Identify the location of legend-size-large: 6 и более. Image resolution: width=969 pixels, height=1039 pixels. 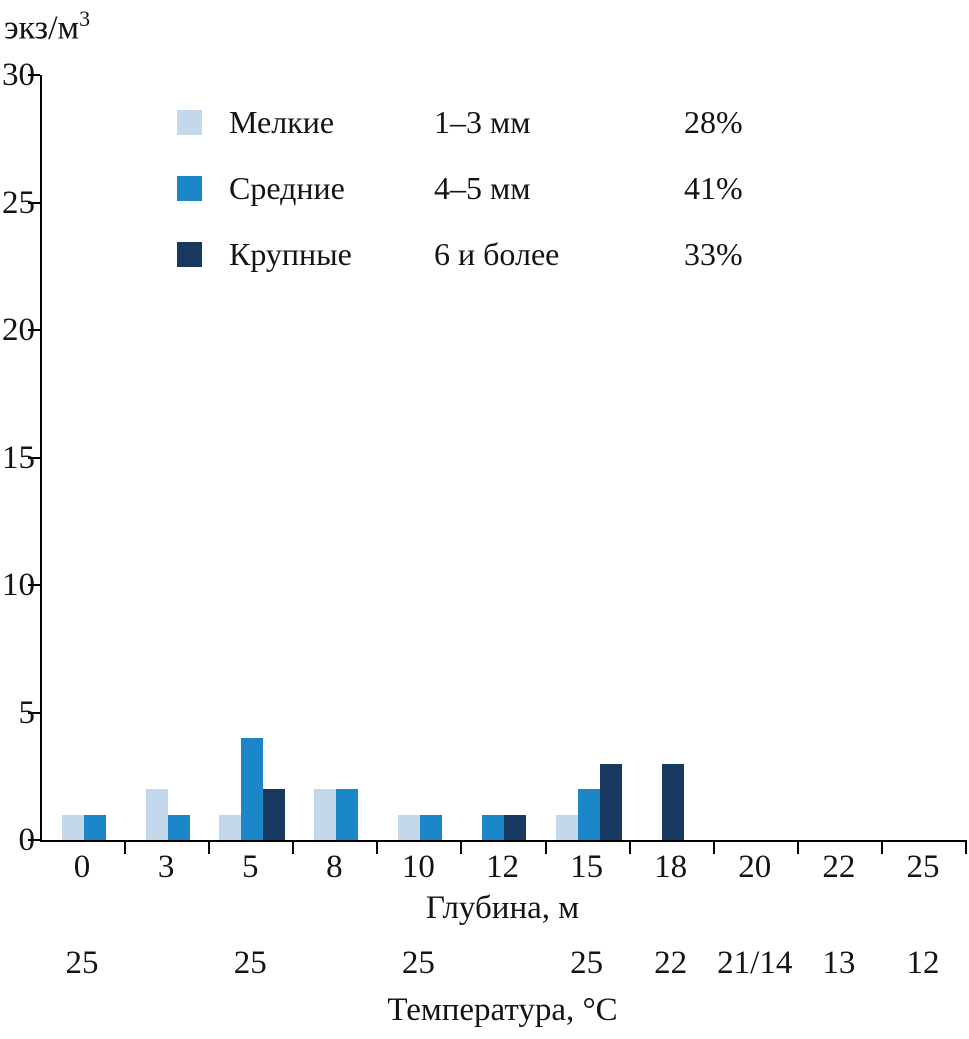
(497, 254).